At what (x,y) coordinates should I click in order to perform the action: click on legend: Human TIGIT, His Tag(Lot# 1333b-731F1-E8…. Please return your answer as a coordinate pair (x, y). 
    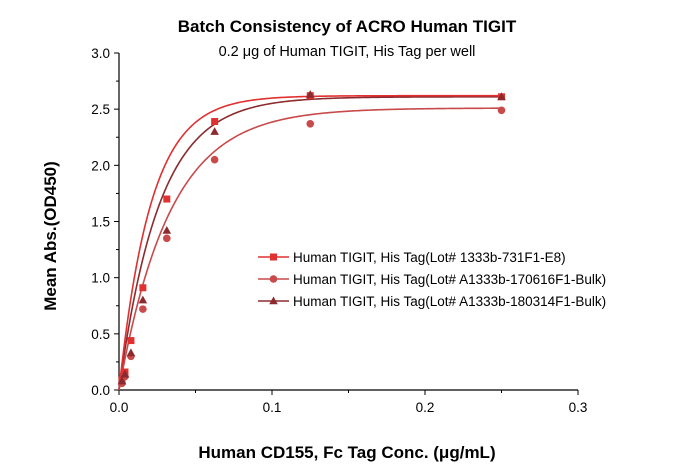
    Looking at the image, I should click on (432, 279).